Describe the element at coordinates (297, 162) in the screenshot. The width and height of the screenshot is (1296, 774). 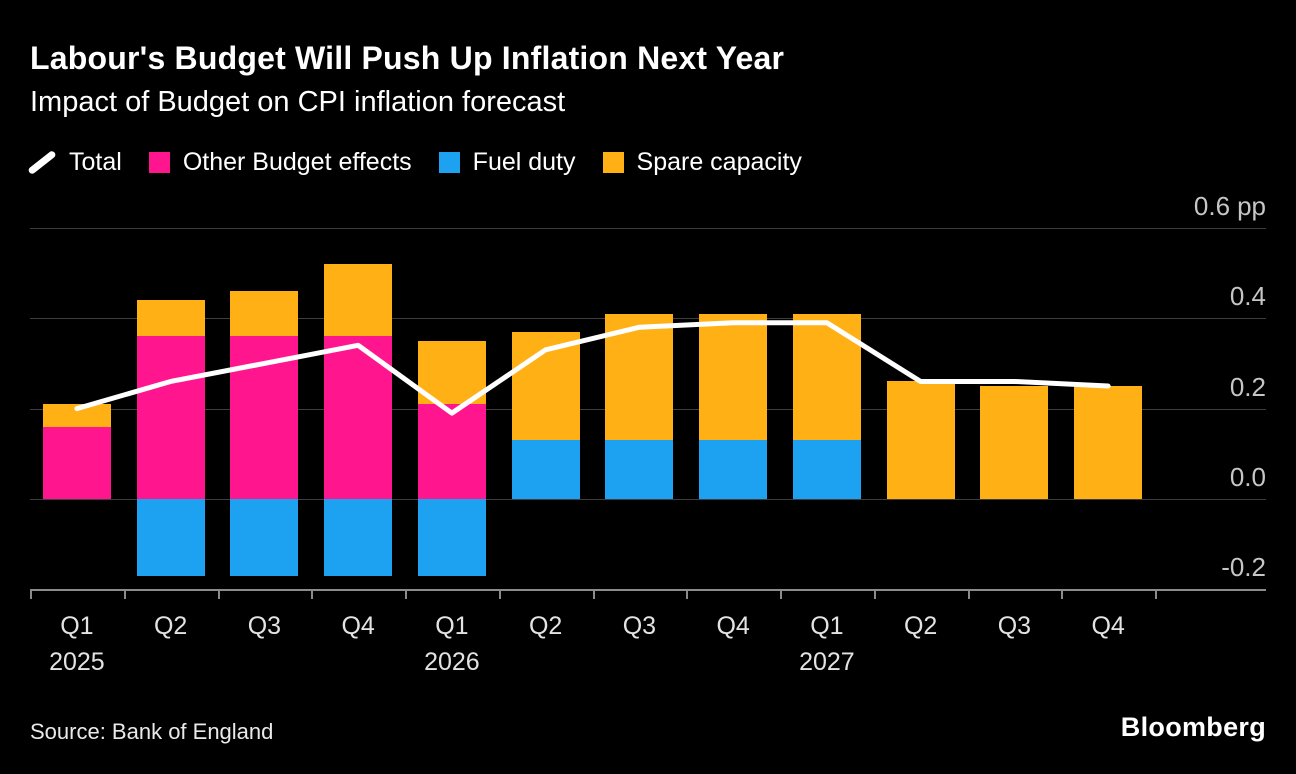
I see `legend-label-other-budget-effects: Other Budget effects` at that location.